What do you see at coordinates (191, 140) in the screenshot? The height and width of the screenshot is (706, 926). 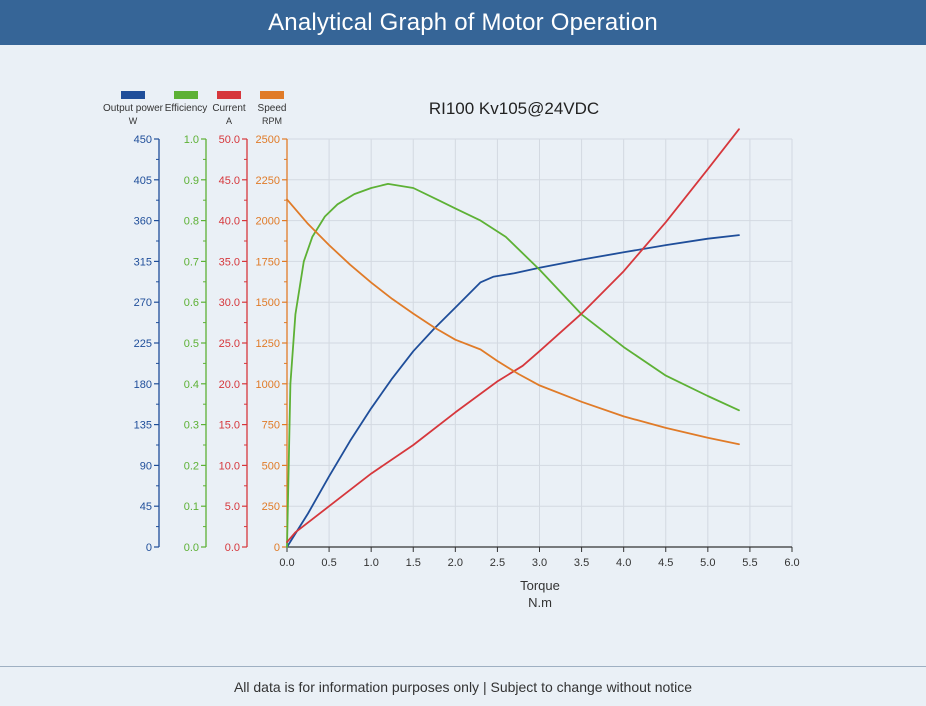 I see `eff-tick-label: 1.0` at bounding box center [191, 140].